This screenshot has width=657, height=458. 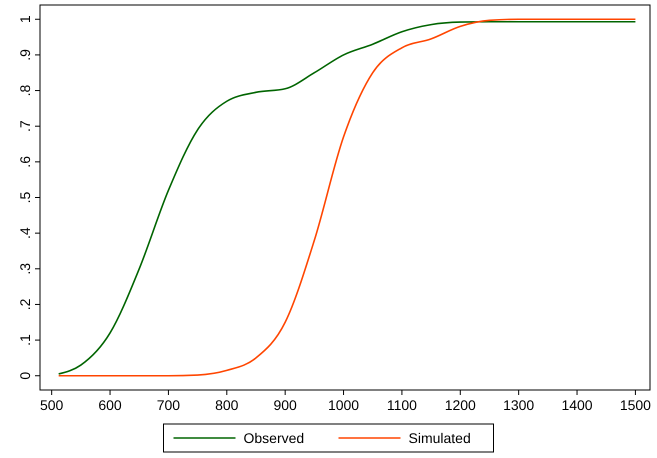 What do you see at coordinates (439, 438) in the screenshot?
I see `legend-label: Simulated` at bounding box center [439, 438].